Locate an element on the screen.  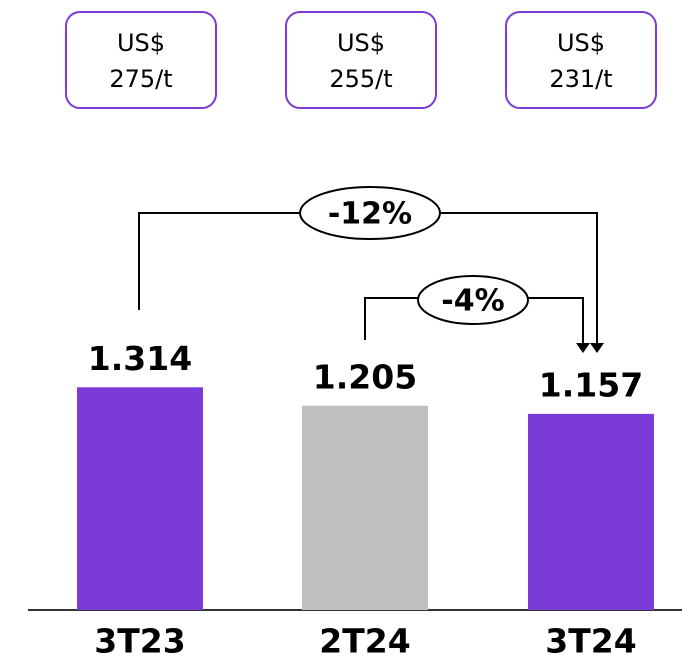
x-tick-label: 3T24 is located at coordinates (590, 641).